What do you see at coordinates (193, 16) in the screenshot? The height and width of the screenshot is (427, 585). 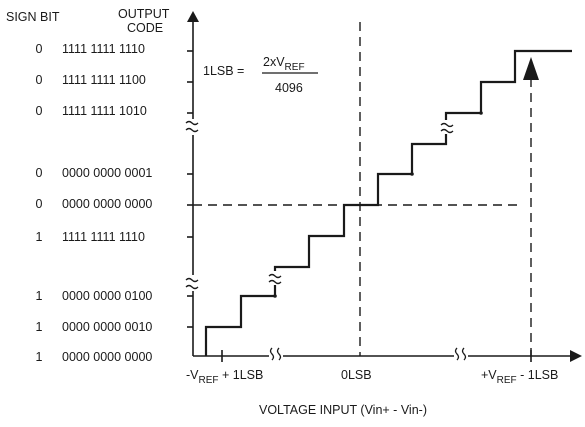 I see `y-axis-arrow` at bounding box center [193, 16].